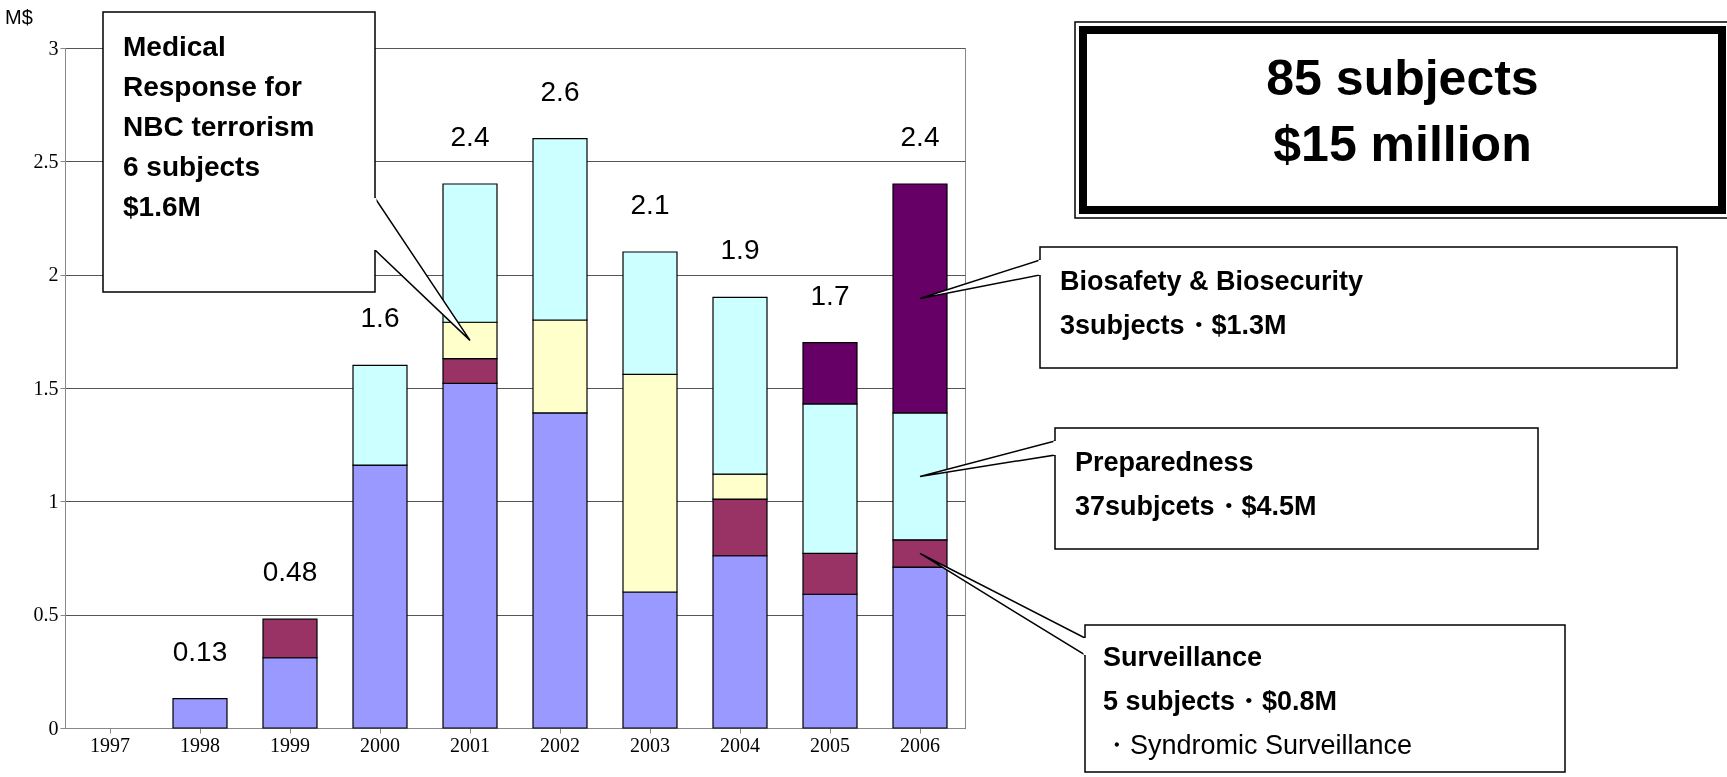  Describe the element at coordinates (200, 744) in the screenshot. I see `x-tick-label: 1998` at that location.